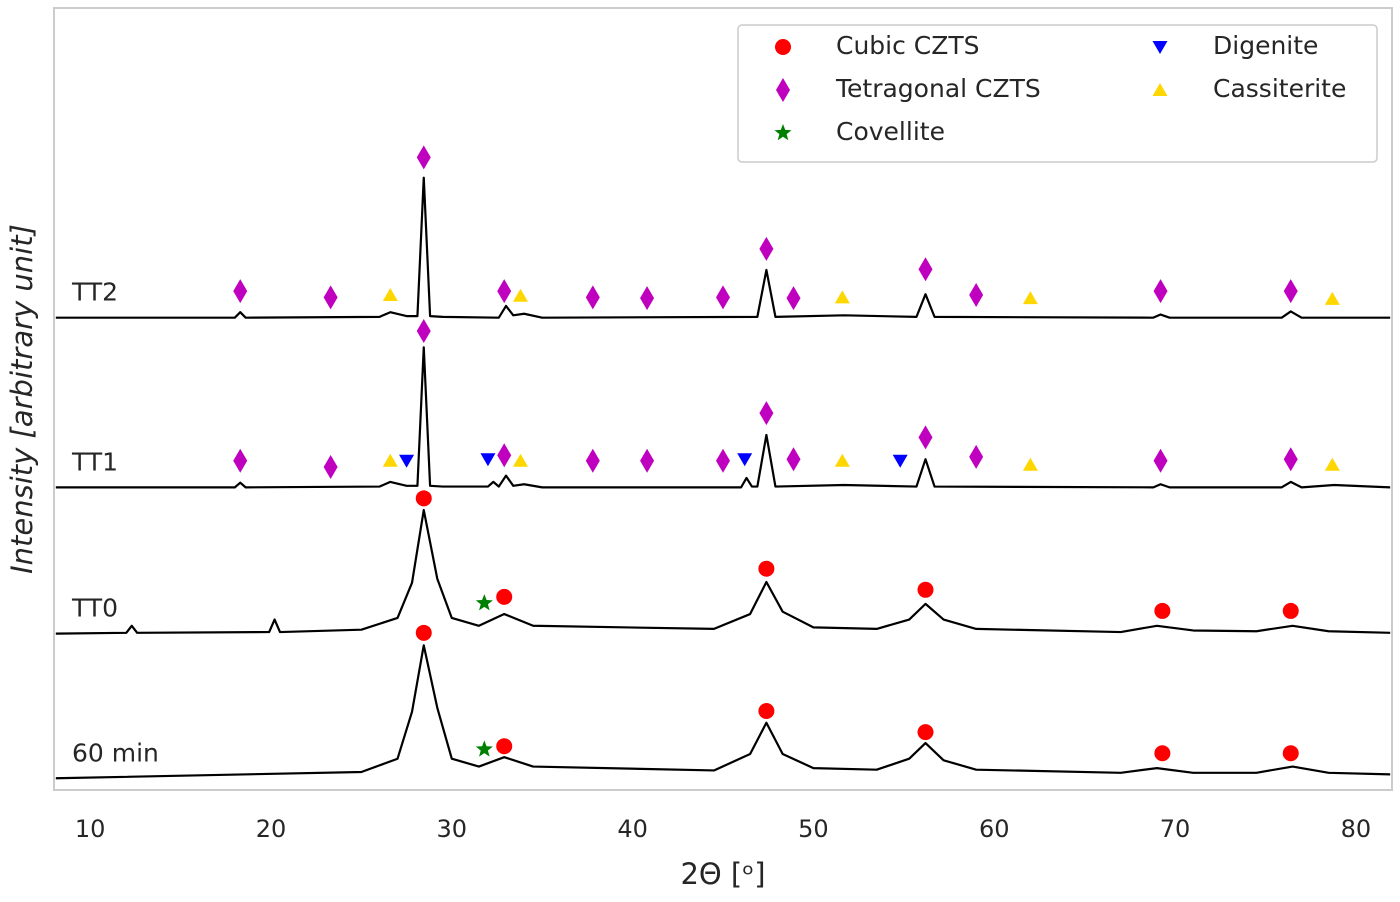  Describe the element at coordinates (813, 829) in the screenshot. I see `x-tick-label: 50` at that location.